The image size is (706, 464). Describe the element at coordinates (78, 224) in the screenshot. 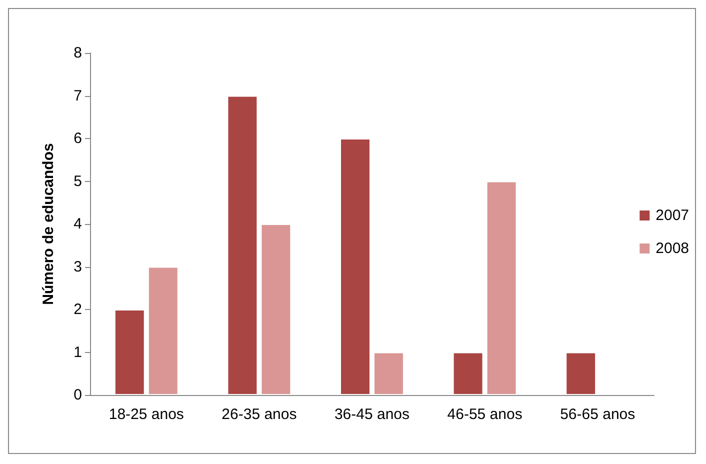

I see `y-tick-label: 4` at that location.